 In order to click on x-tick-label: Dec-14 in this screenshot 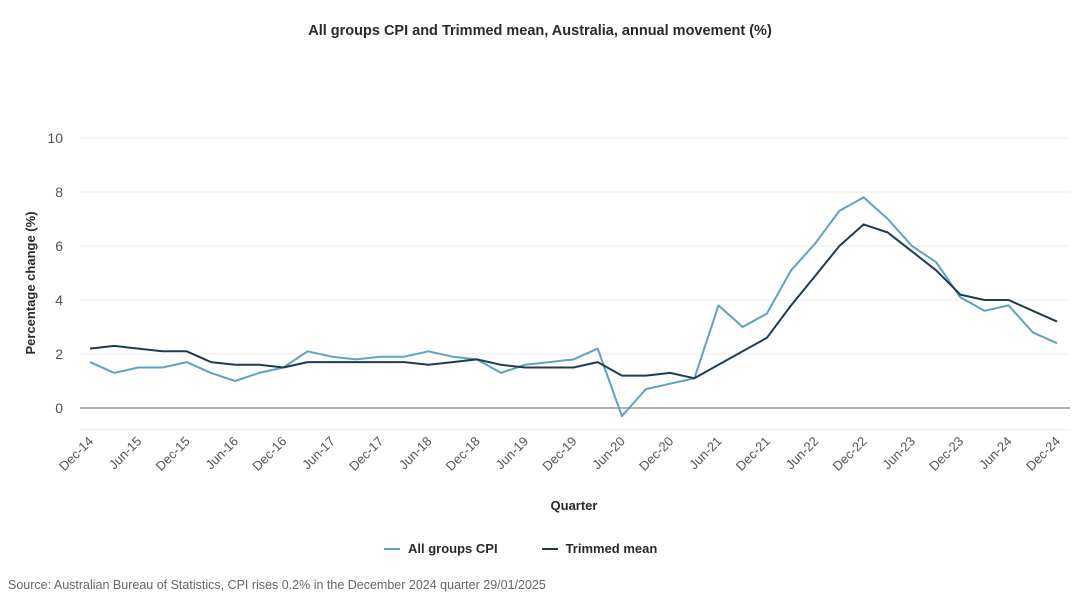, I will do `click(76, 454)`.